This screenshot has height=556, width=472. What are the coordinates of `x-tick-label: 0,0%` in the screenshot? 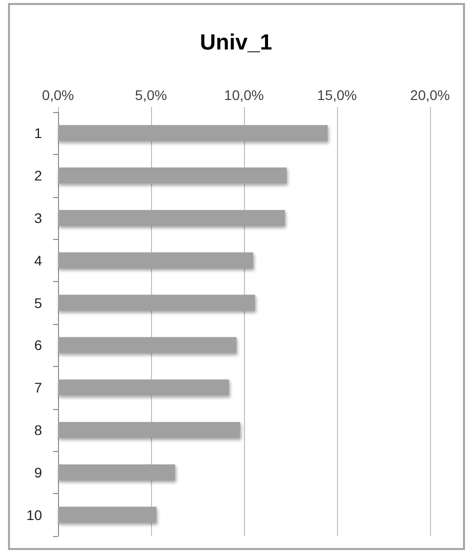 It's located at (58, 95).